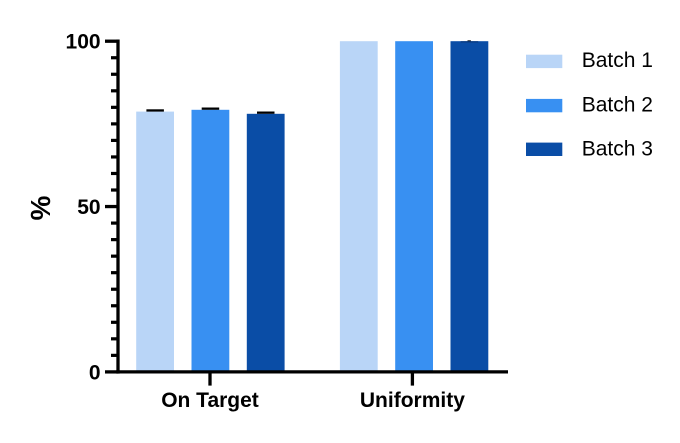 This screenshot has height=443, width=680. I want to click on svg-text: On Target, so click(210, 400).